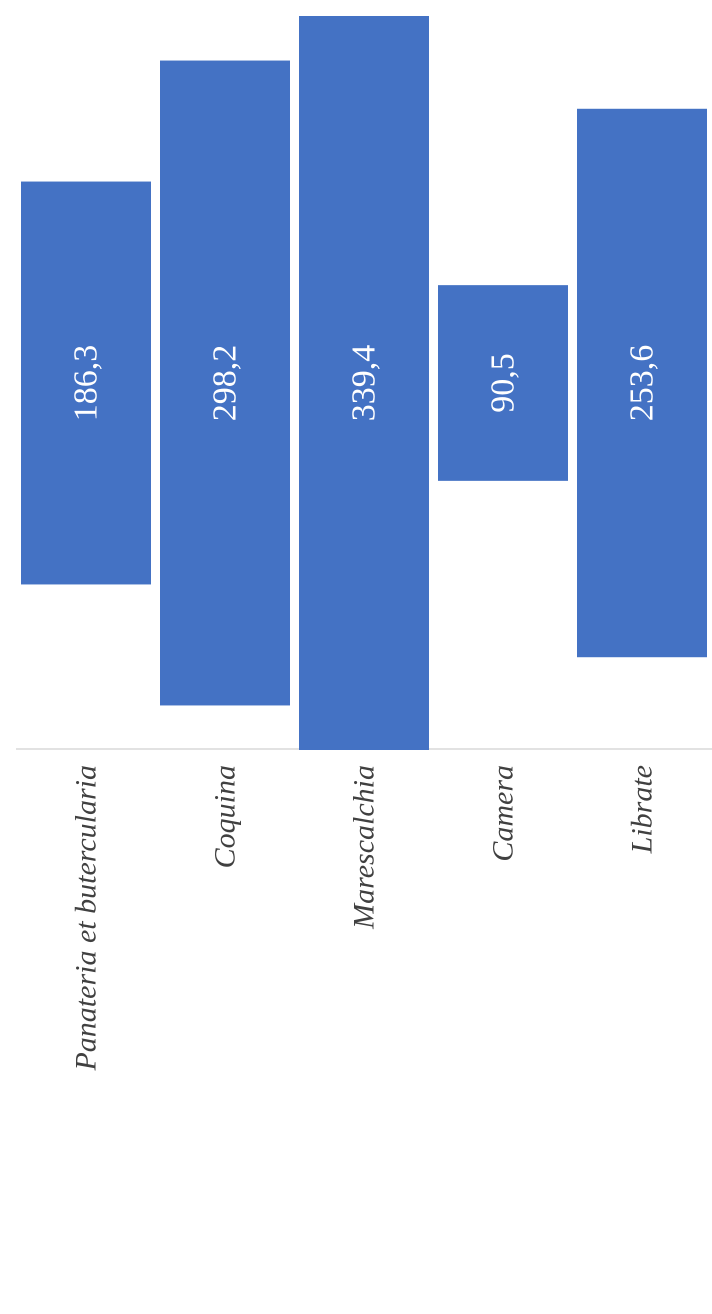 Image resolution: width=712 pixels, height=1314 pixels. I want to click on data-label-camera: 90,5, so click(503, 383).